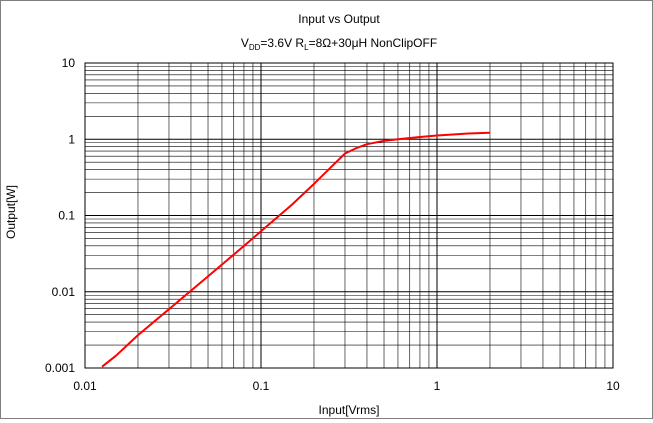 This screenshot has height=423, width=653. What do you see at coordinates (64, 292) in the screenshot?
I see `y-tick-label: 0.01` at bounding box center [64, 292].